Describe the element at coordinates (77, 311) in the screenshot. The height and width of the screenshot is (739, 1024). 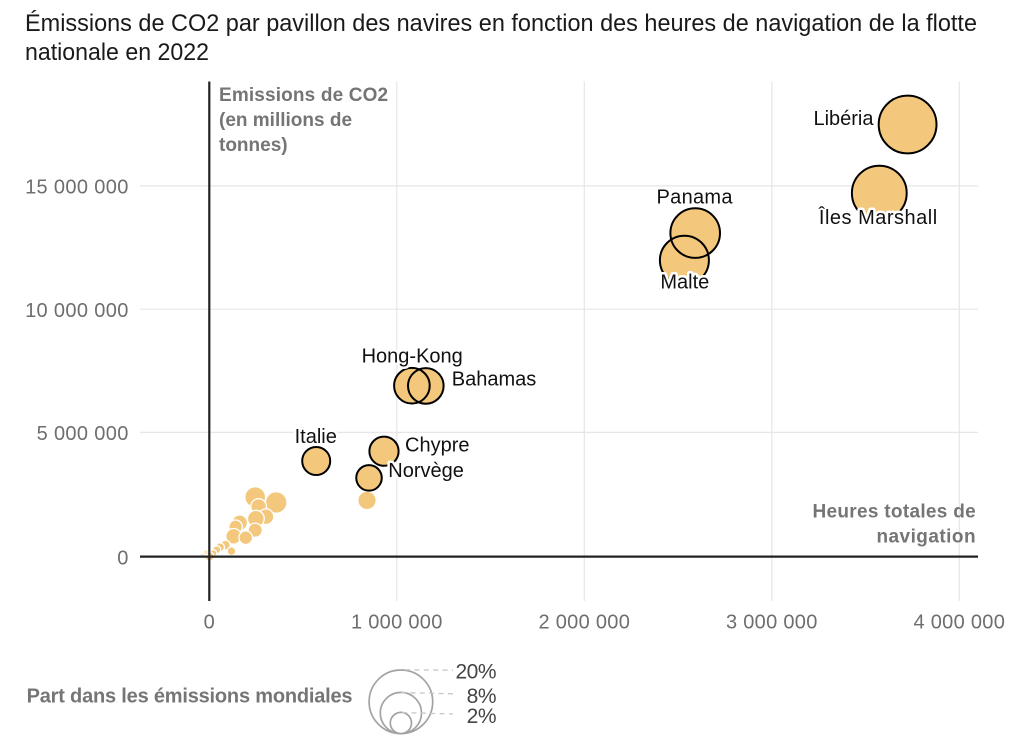
I see `svg-text: 10 000 000` at that location.